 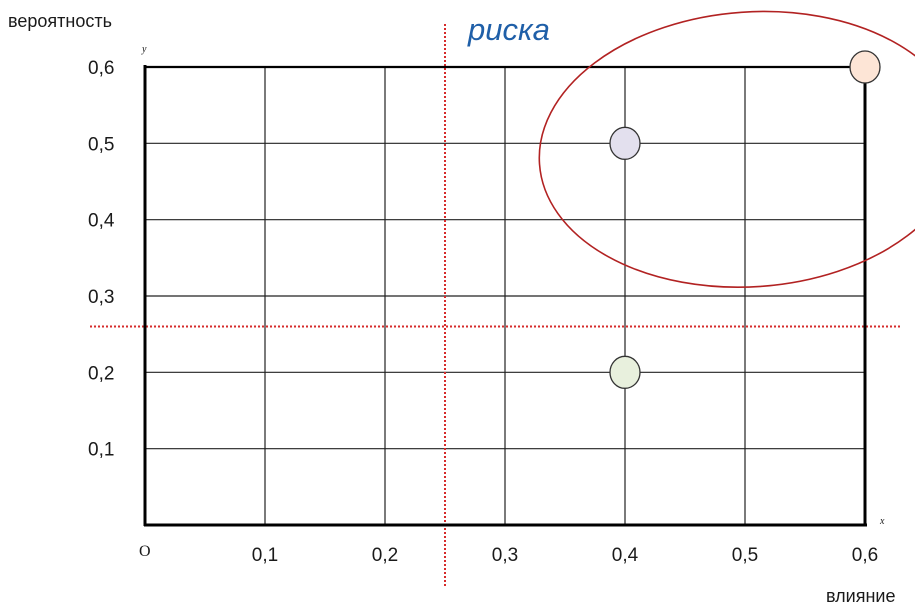 What do you see at coordinates (508, 29) in the screenshot?
I see `risk-annotation: риска` at bounding box center [508, 29].